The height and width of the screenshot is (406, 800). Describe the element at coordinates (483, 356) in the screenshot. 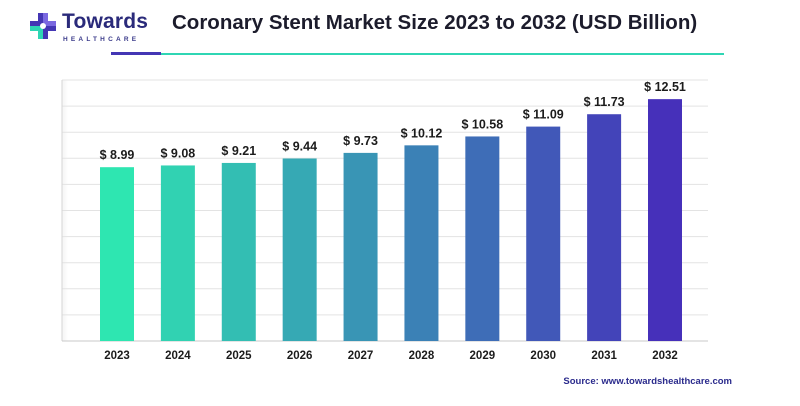

I see `x-tick-2029: 2029` at that location.